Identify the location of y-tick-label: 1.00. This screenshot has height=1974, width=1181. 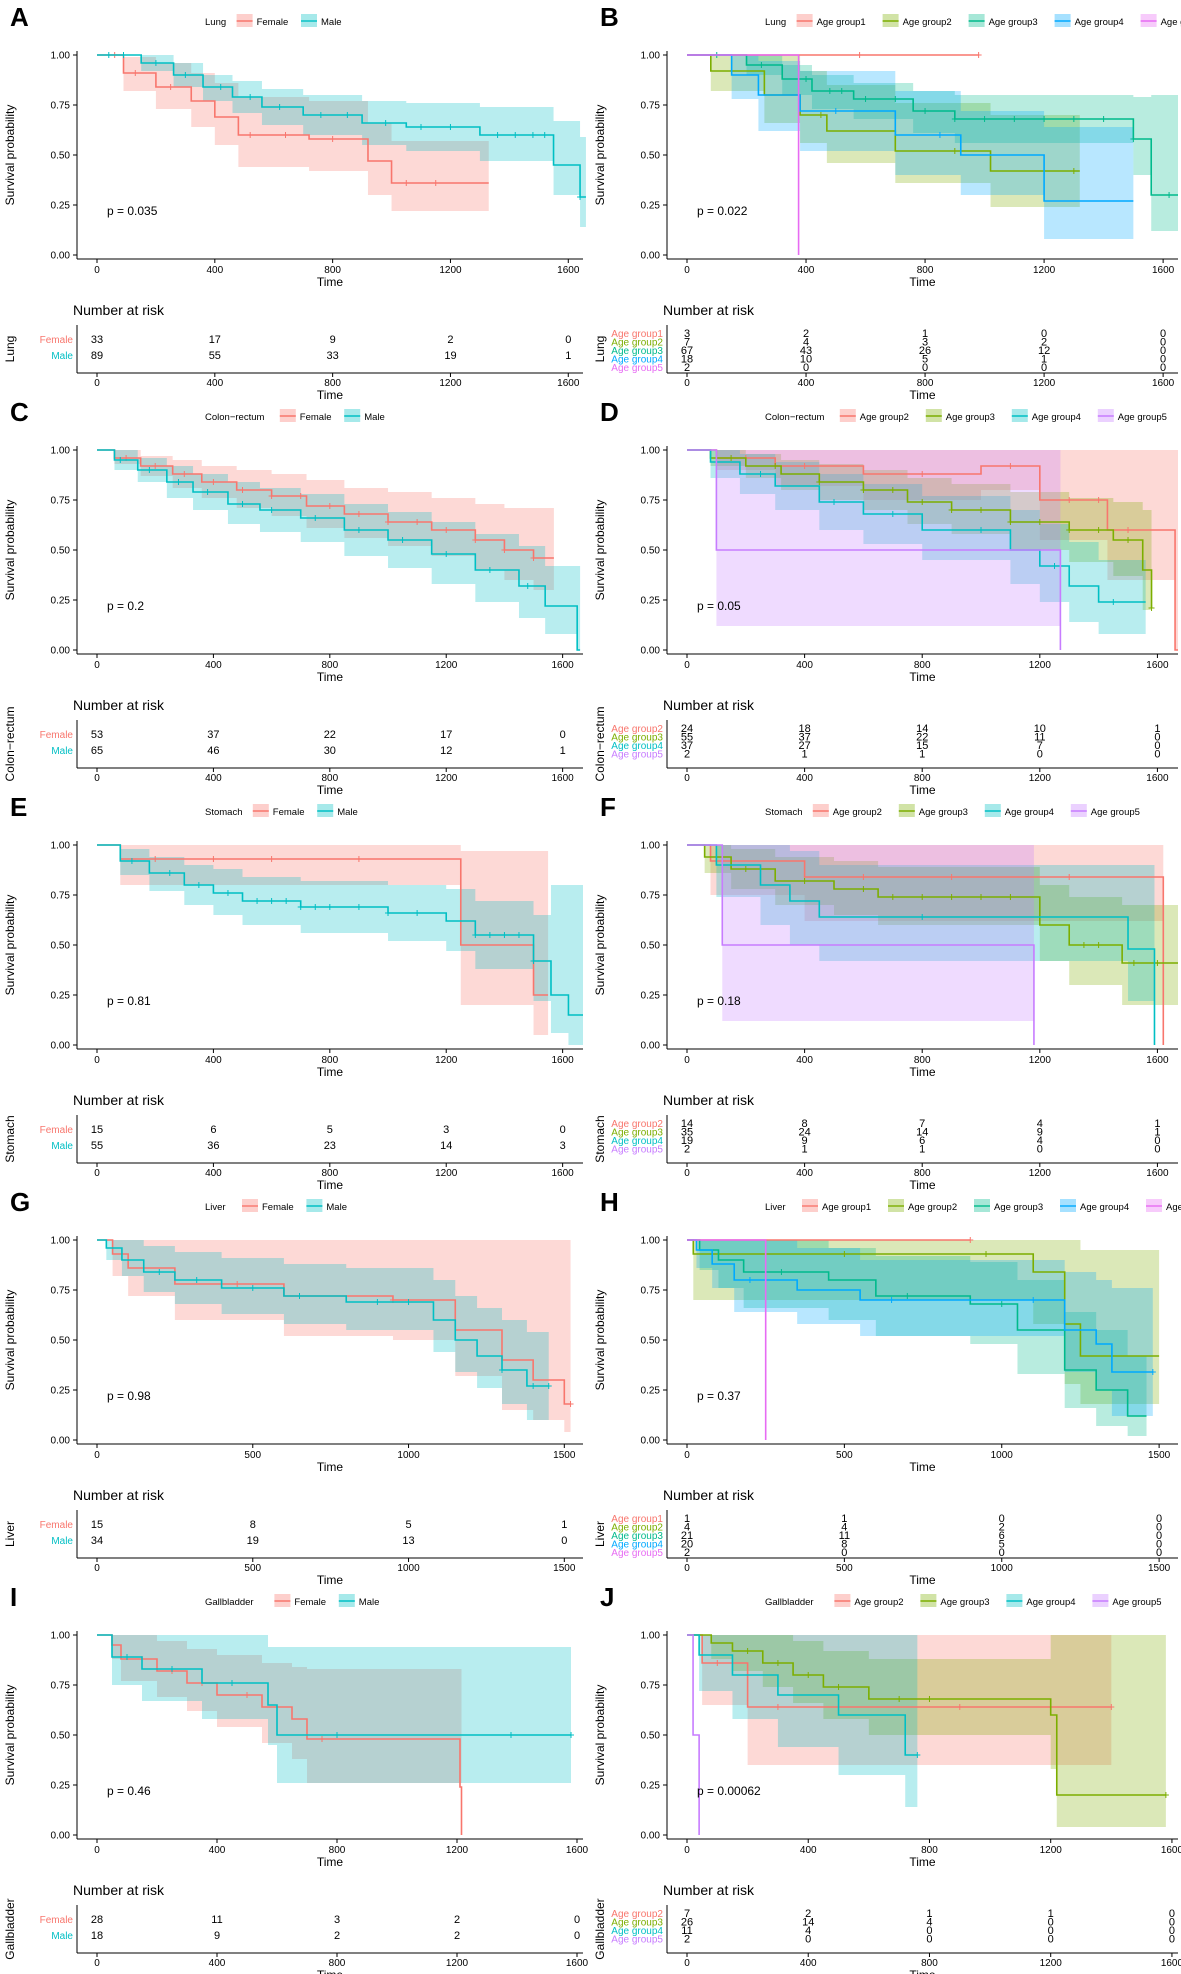
(651, 1241).